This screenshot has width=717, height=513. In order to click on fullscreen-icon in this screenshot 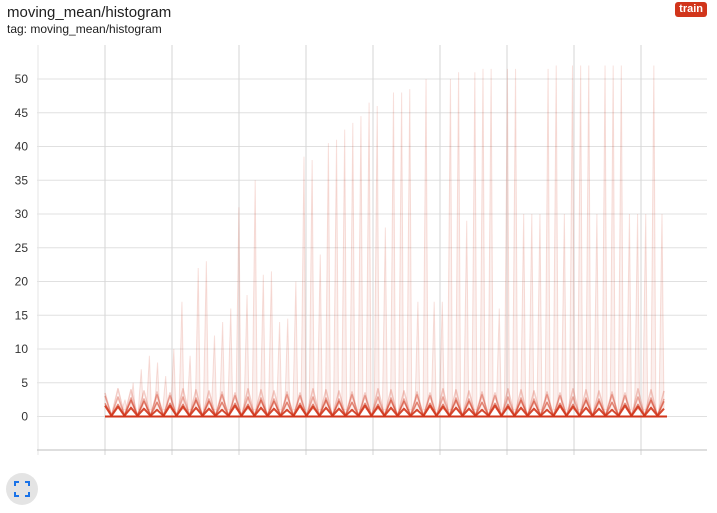, I will do `click(22, 489)`.